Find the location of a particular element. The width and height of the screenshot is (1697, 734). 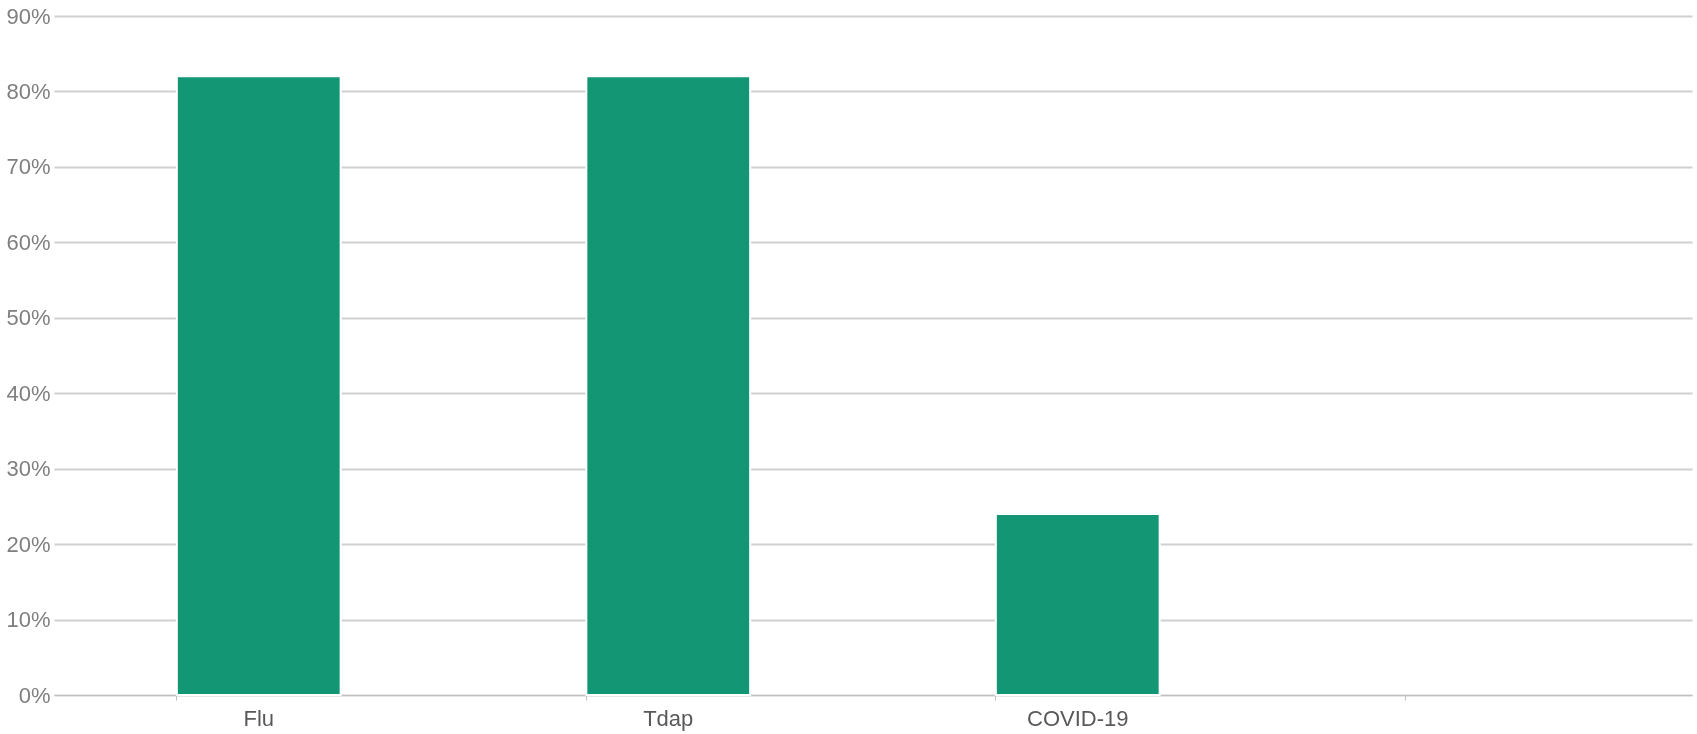

y-tick-label: 30% is located at coordinates (28, 469).